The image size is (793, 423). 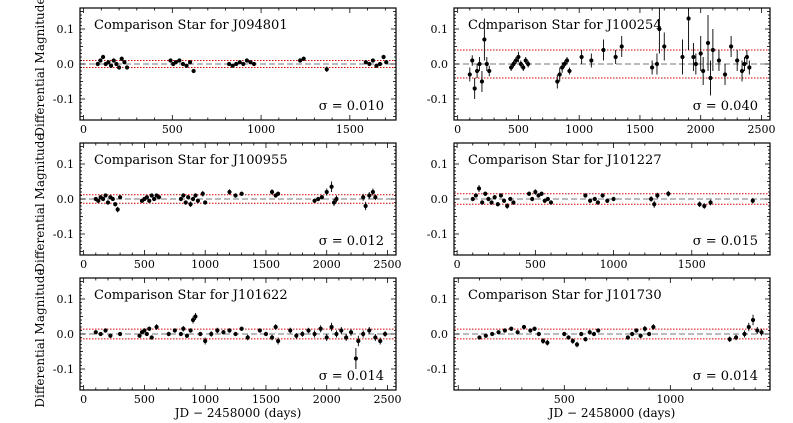 I want to click on panel-title: Comparison Star for J100955, so click(x=191, y=160).